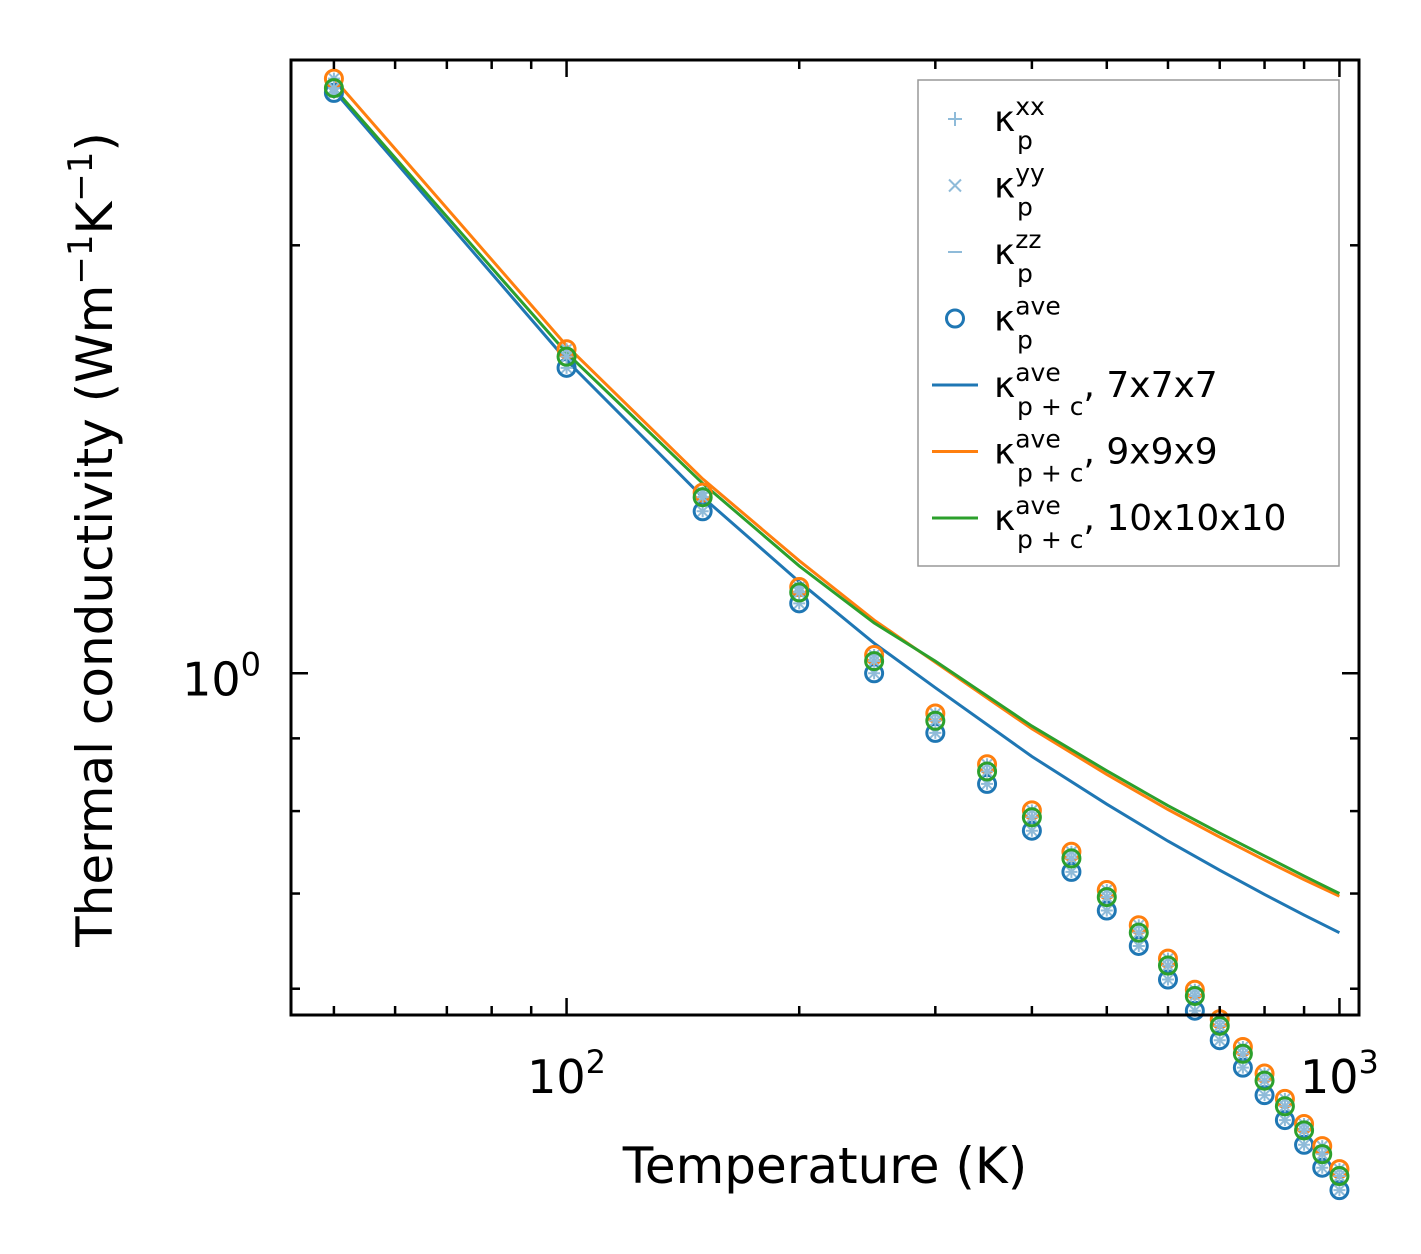 The height and width of the screenshot is (1254, 1421). What do you see at coordinates (1017, 256) in the screenshot?
I see `legend-label-3: κzz p` at bounding box center [1017, 256].